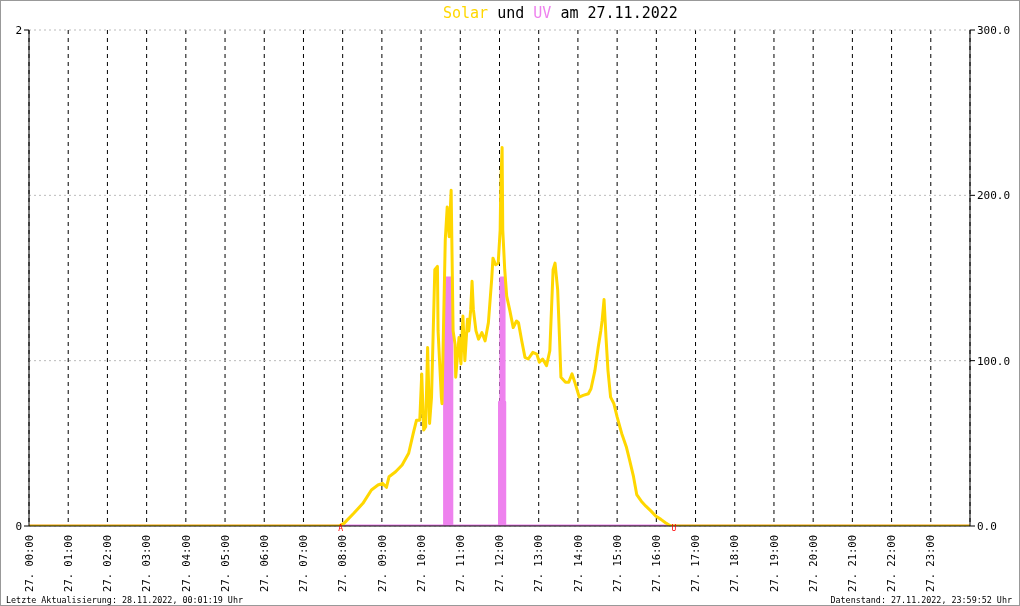 Image resolution: width=1020 pixels, height=606 pixels. What do you see at coordinates (812, 563) in the screenshot?
I see `x-tick-label: 27. 20:00` at bounding box center [812, 563].